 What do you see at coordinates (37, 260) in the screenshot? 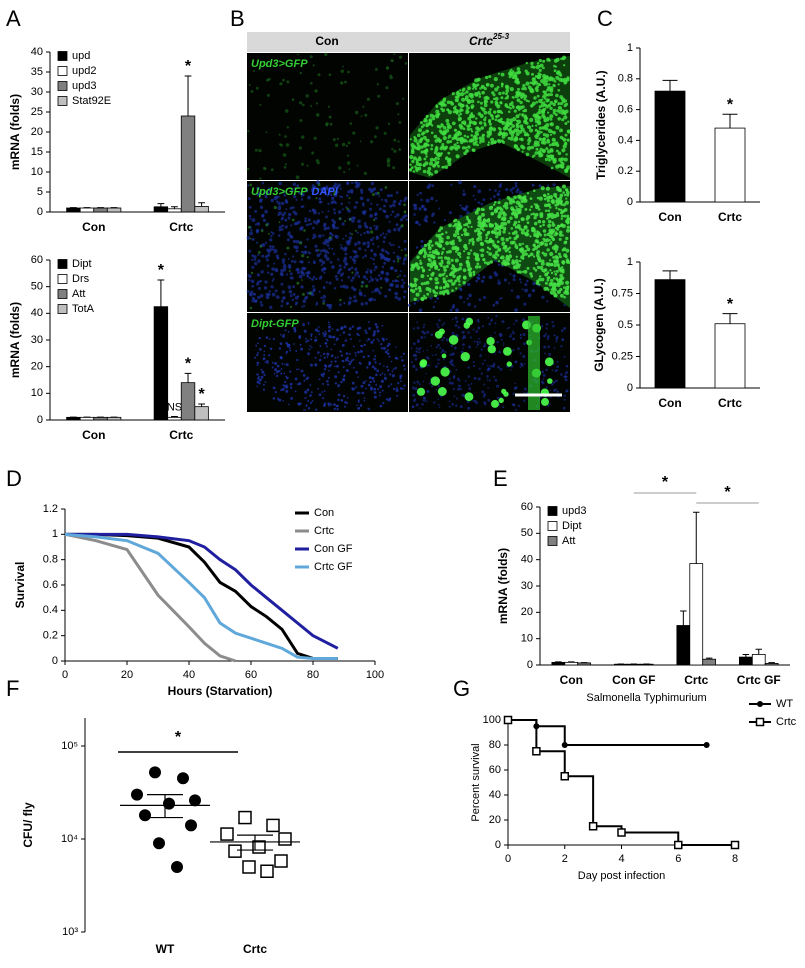
I see `y-tick-label: 60` at bounding box center [37, 260].